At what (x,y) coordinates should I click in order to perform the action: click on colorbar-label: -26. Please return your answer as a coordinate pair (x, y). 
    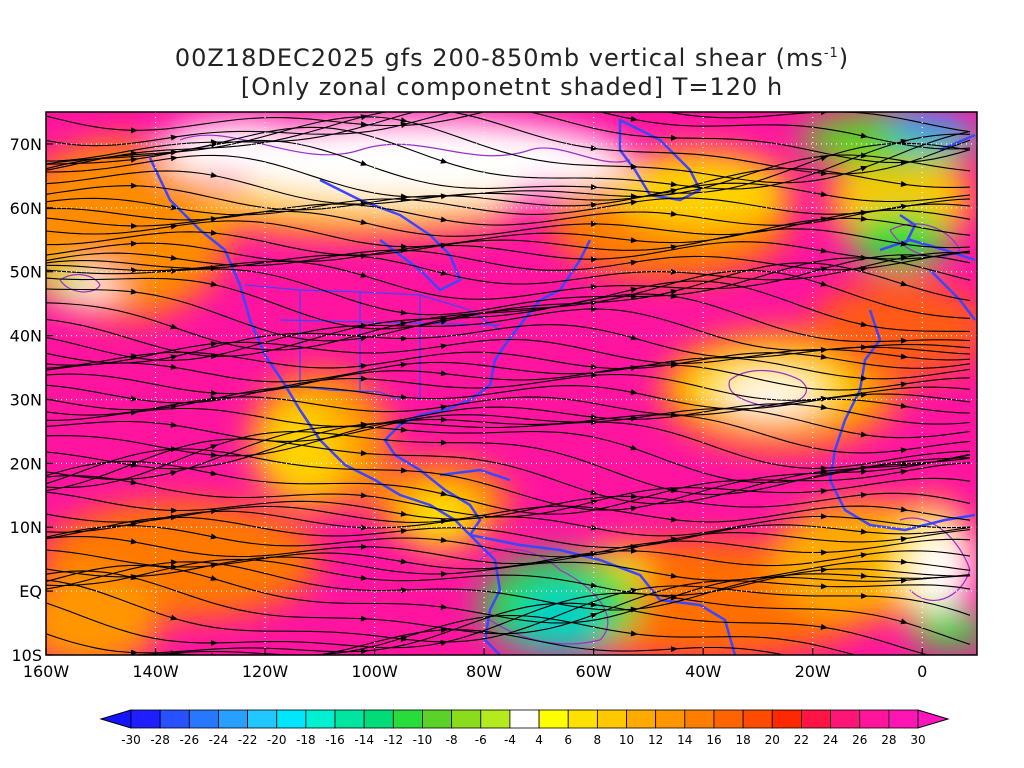
    Looking at the image, I should click on (189, 740).